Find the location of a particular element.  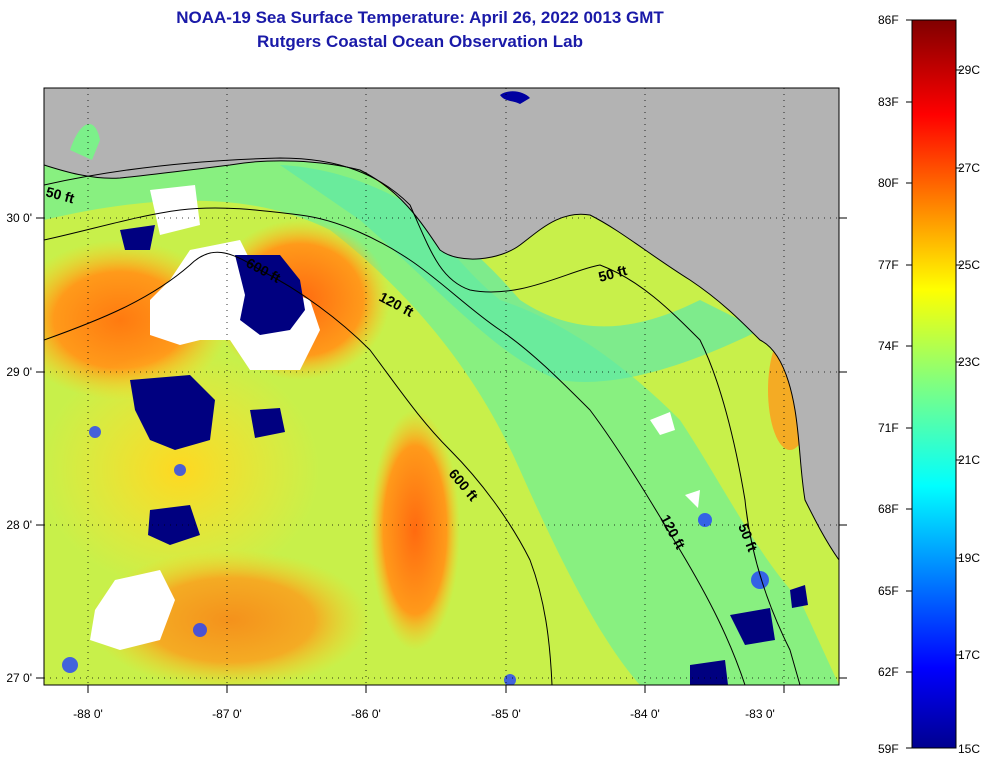

lat-label: 29 0' is located at coordinates (19, 372).